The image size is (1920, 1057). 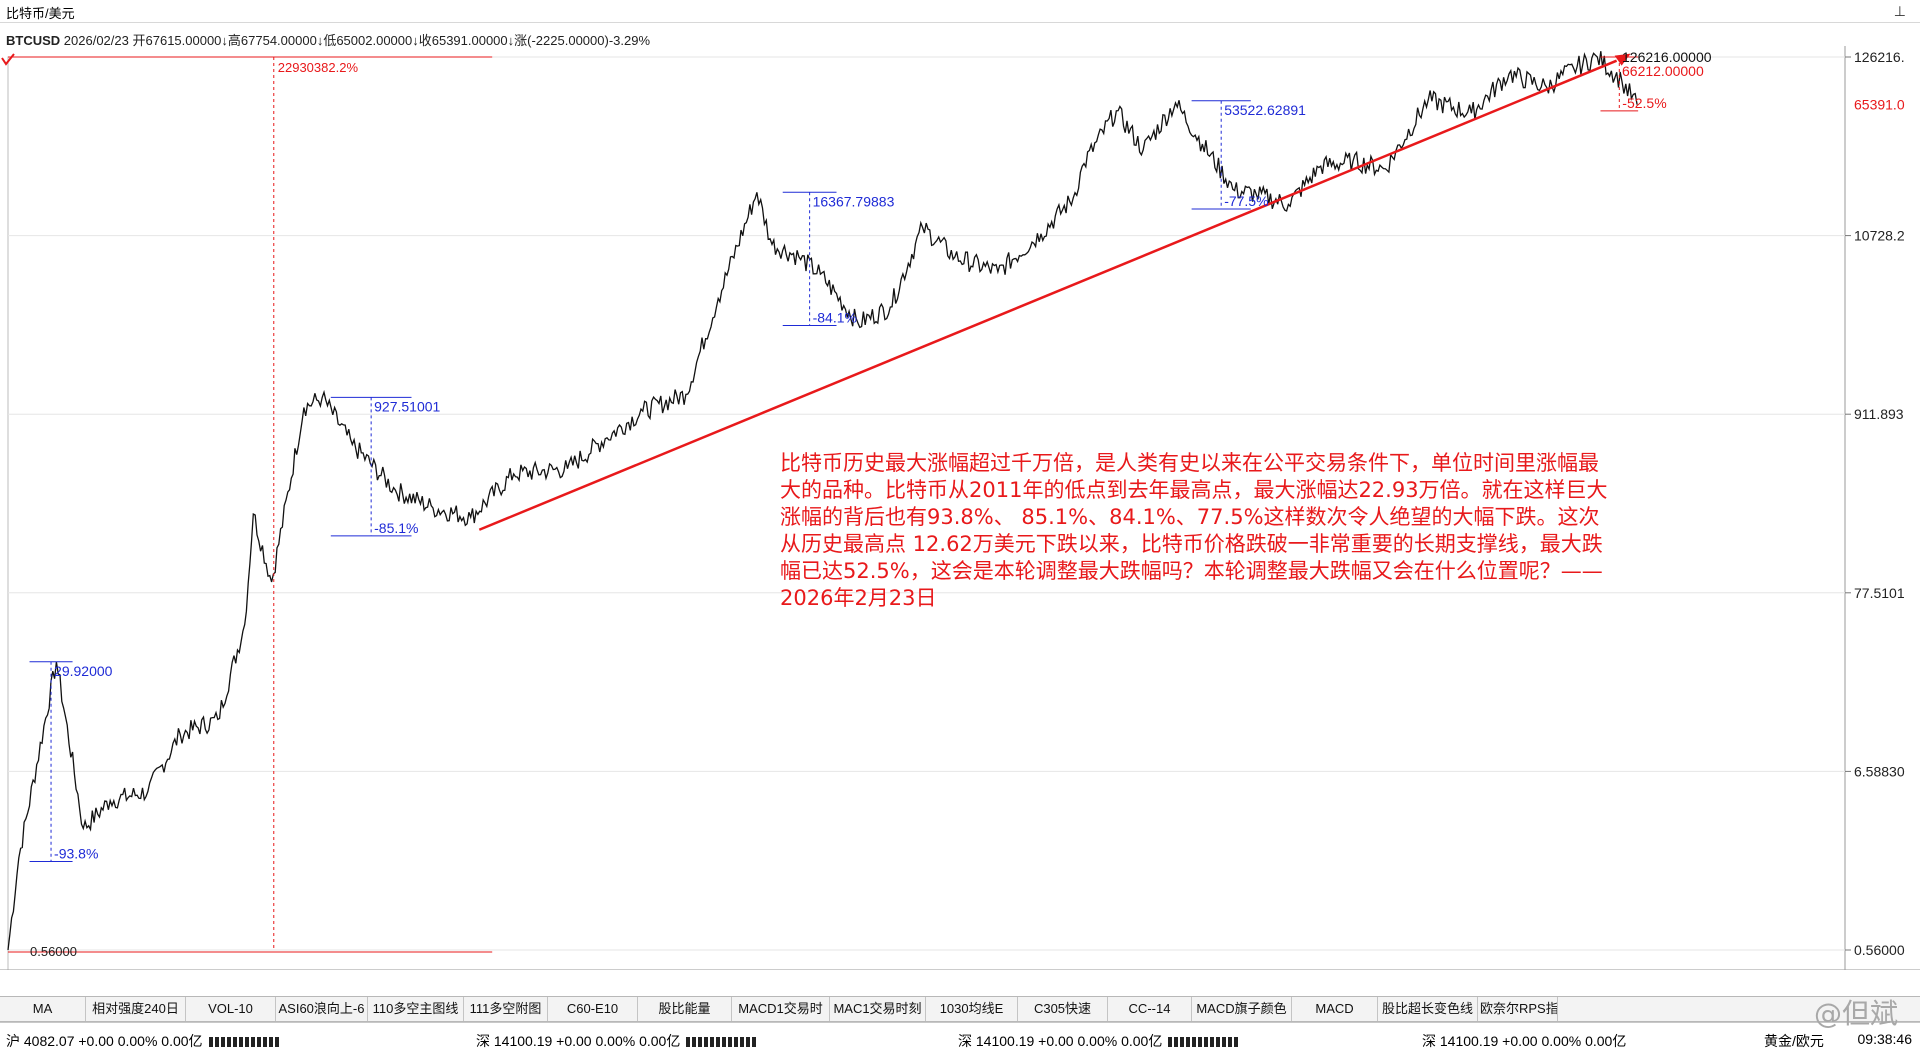 I want to click on status-sh-text: 沪 4082.07 +0.00 0.00% 0.00亿, so click(x=104, y=1041).